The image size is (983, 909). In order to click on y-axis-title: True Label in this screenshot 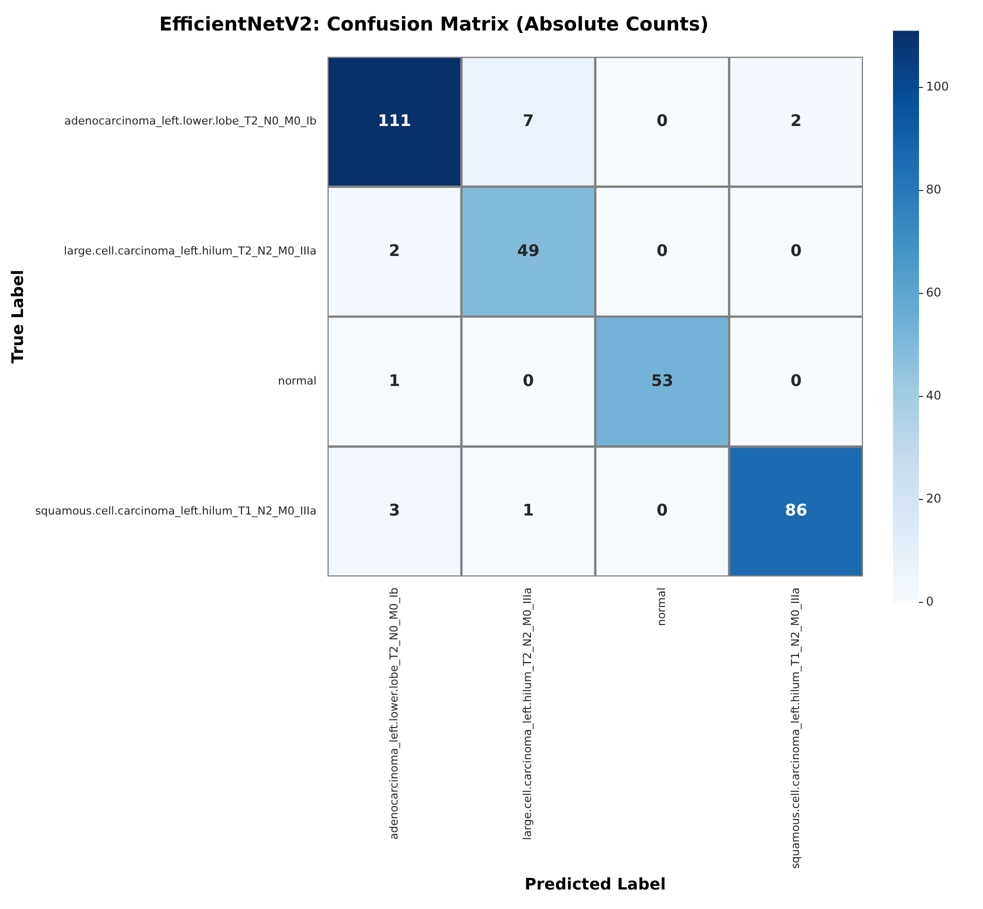, I will do `click(17, 317)`.